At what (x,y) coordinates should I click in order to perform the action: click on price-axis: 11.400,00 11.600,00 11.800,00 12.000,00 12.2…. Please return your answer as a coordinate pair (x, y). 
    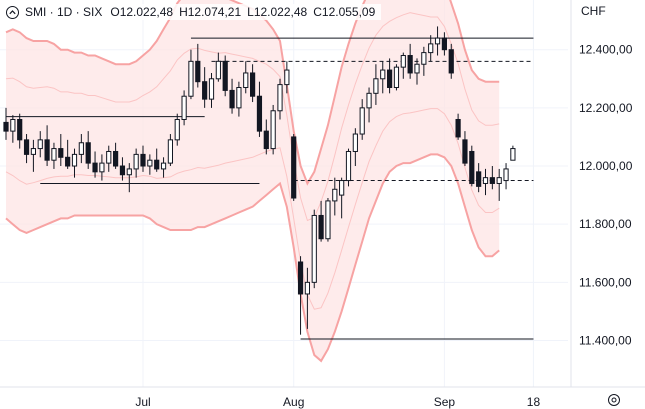
    Looking at the image, I should click on (606, 174).